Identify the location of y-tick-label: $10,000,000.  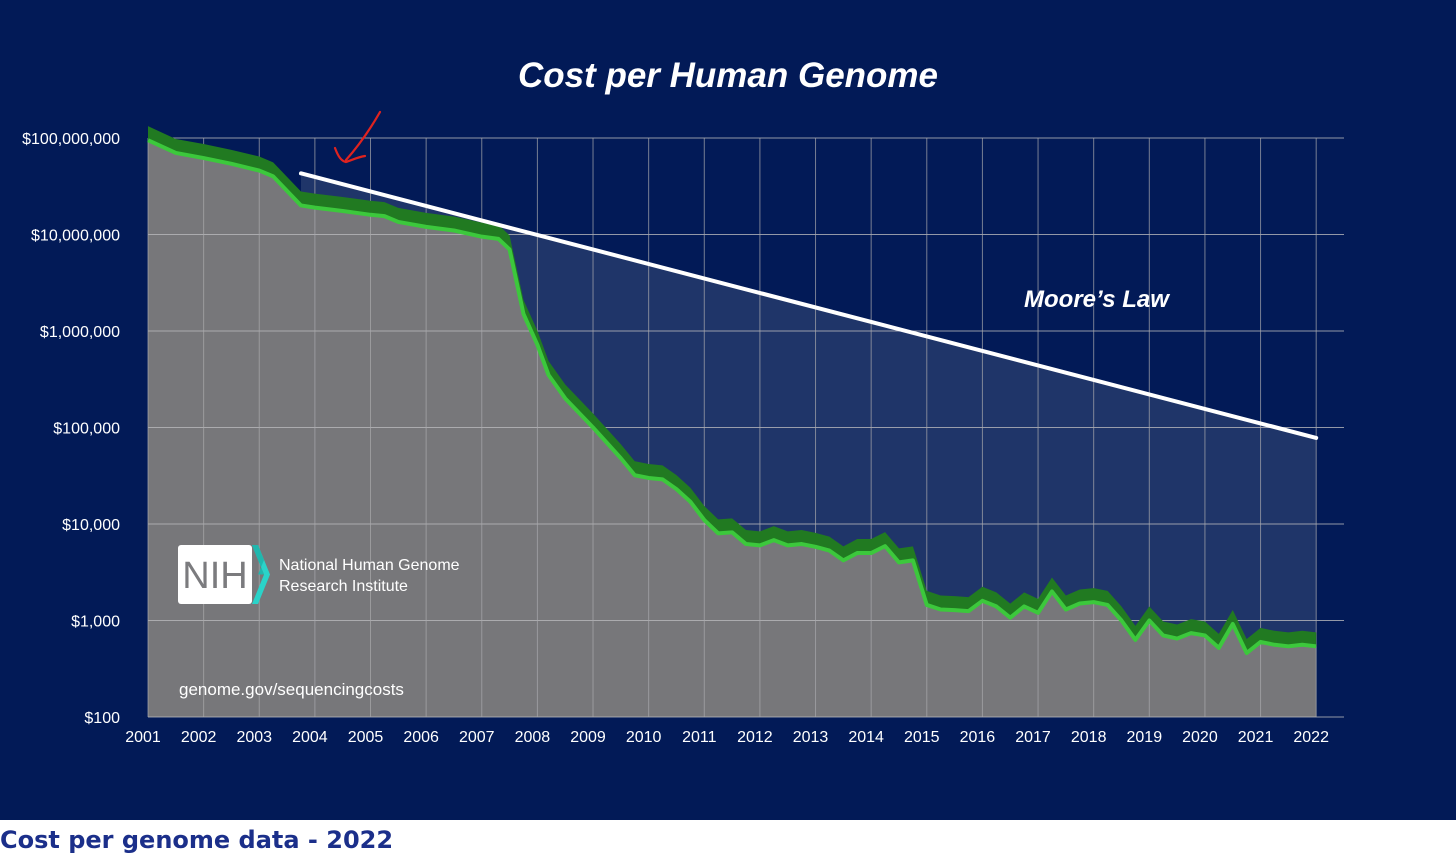
(75, 236).